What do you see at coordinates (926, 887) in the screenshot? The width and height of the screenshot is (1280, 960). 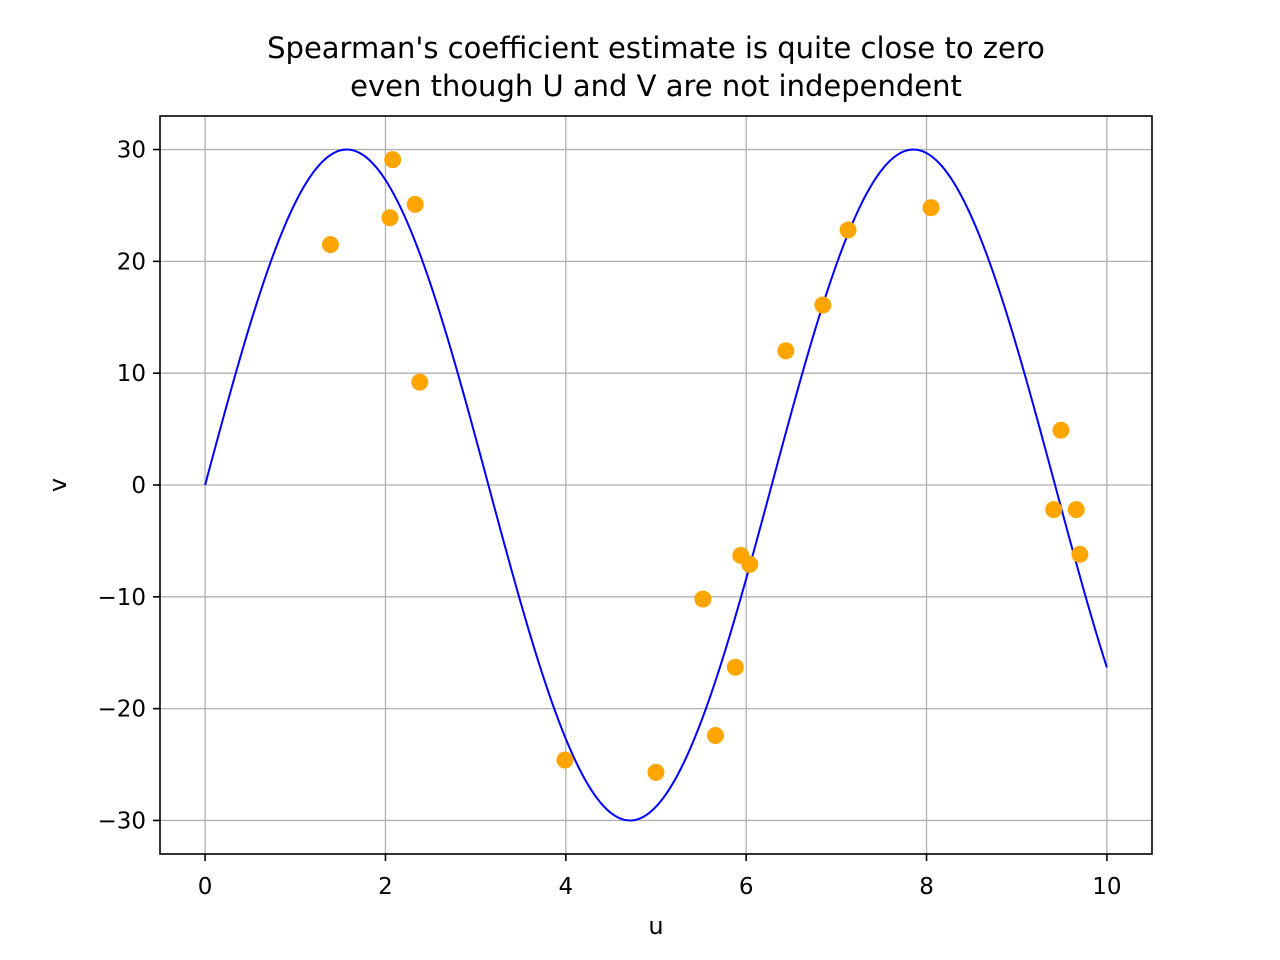 I see `x-tick-label: 8` at bounding box center [926, 887].